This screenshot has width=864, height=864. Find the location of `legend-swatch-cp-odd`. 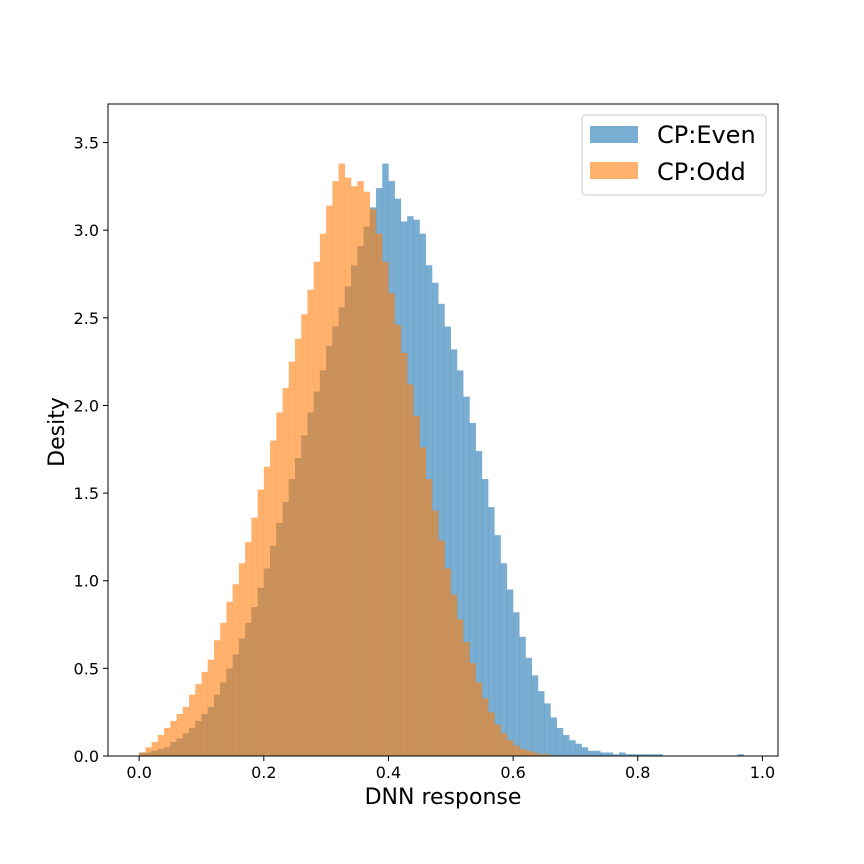

legend-swatch-cp-odd is located at coordinates (614, 170).